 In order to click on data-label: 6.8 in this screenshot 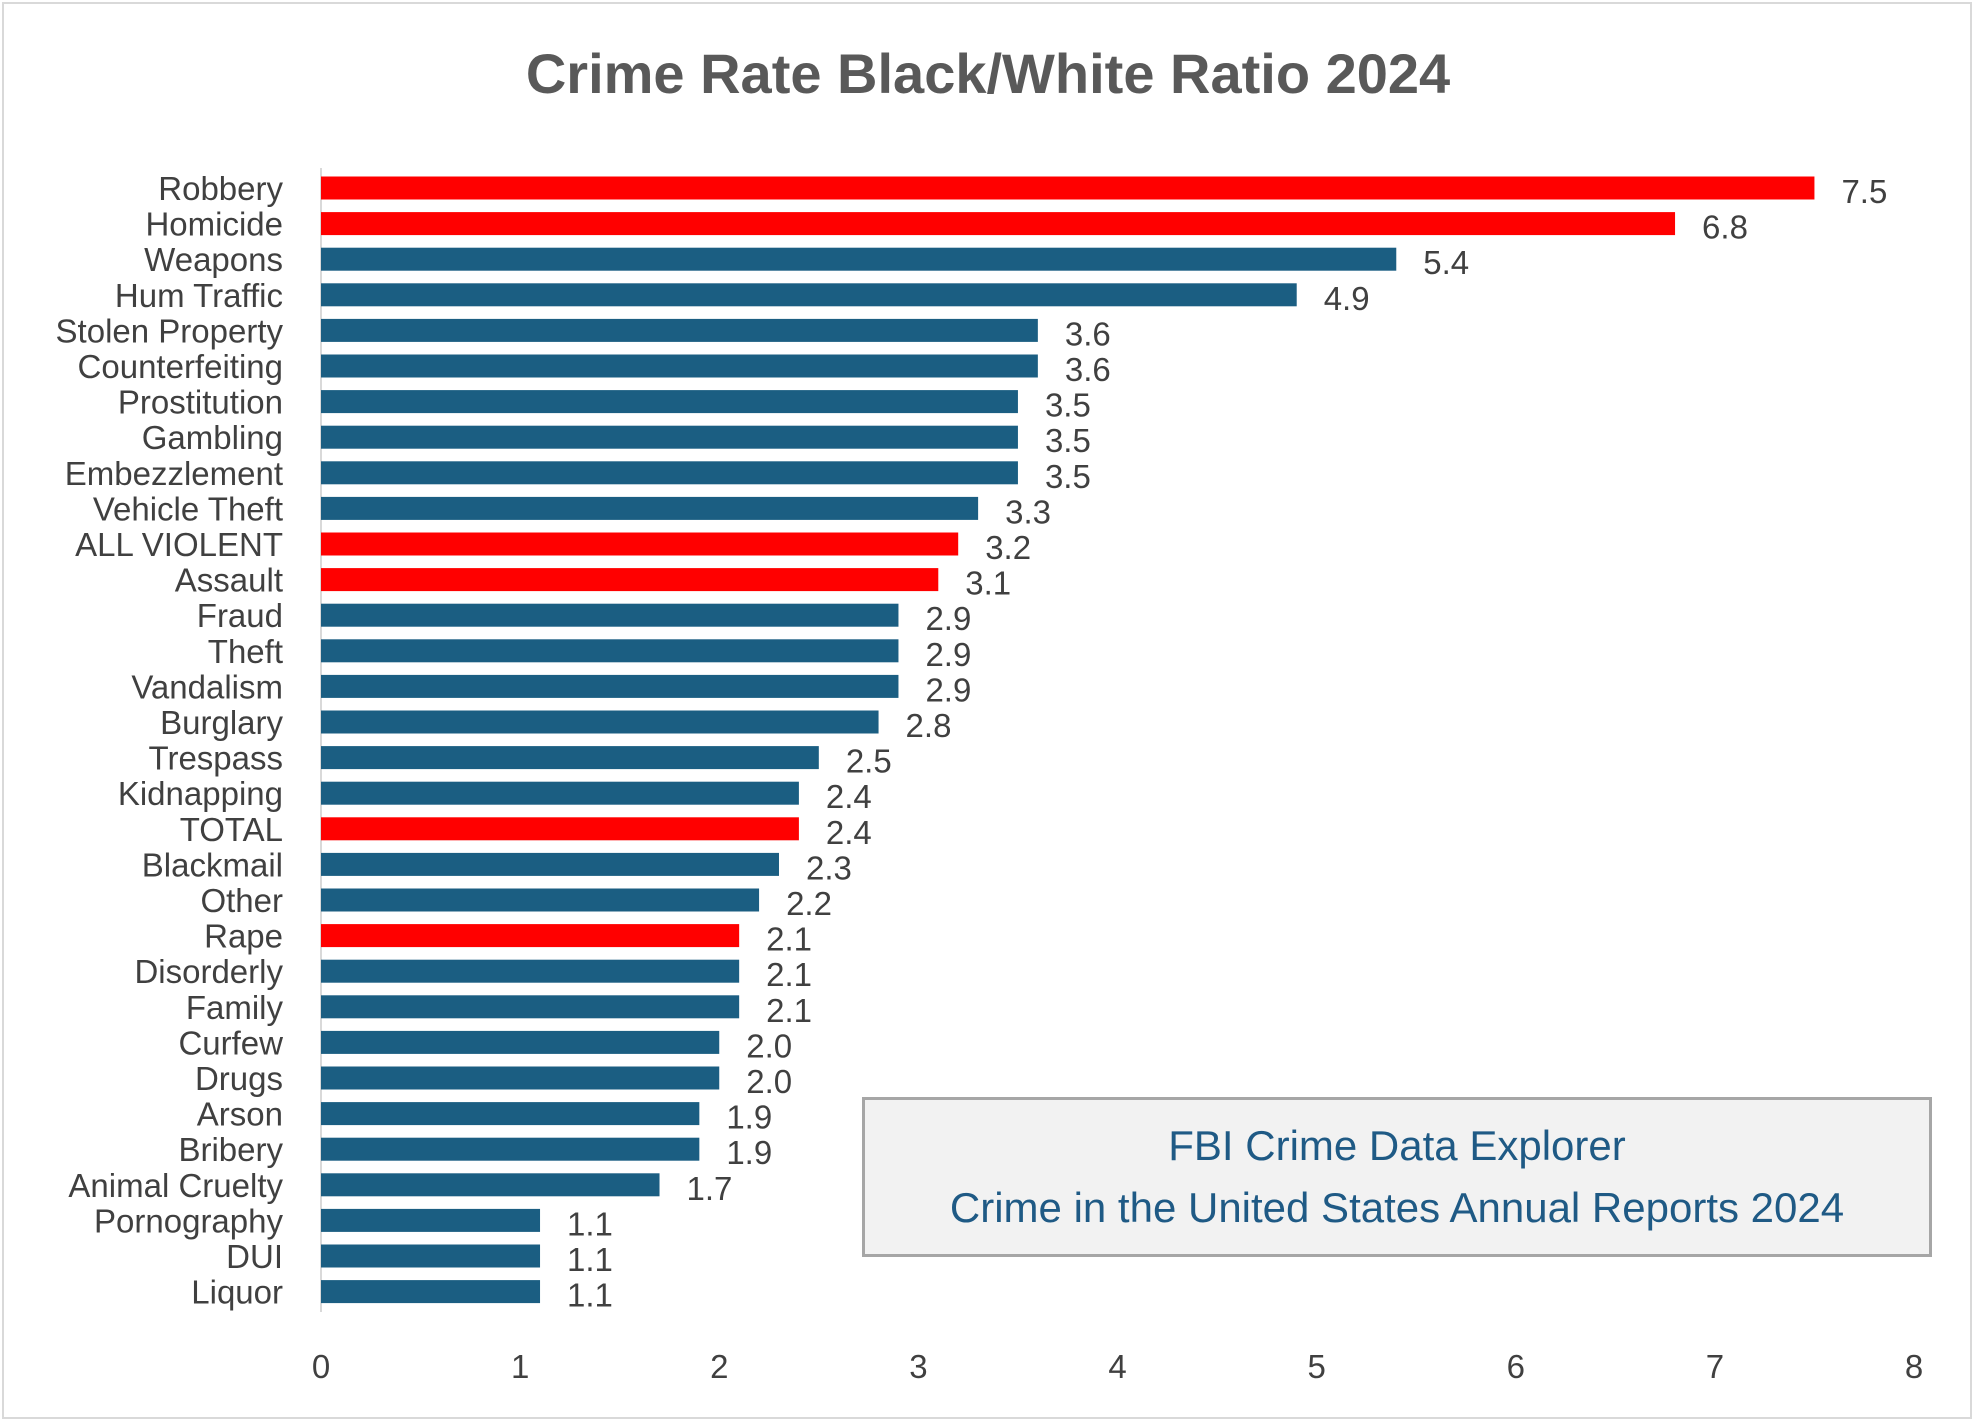, I will do `click(1725, 227)`.